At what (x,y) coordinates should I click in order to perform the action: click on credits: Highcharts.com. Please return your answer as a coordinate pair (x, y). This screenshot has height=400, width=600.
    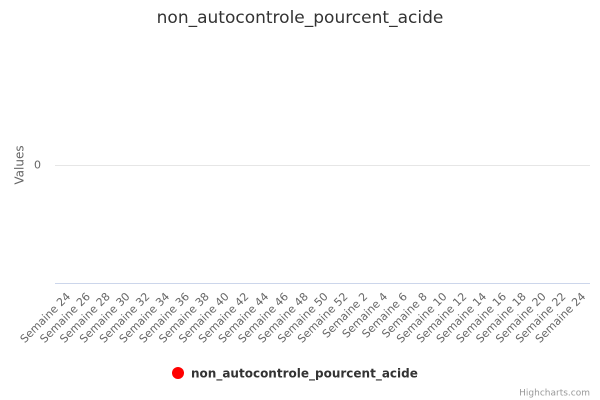
    Looking at the image, I should click on (554, 394).